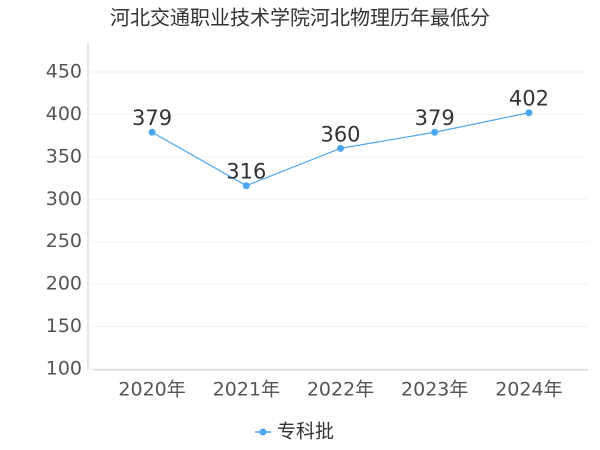  What do you see at coordinates (246, 390) in the screenshot?
I see `x-tick-label: 2021年` at bounding box center [246, 390].